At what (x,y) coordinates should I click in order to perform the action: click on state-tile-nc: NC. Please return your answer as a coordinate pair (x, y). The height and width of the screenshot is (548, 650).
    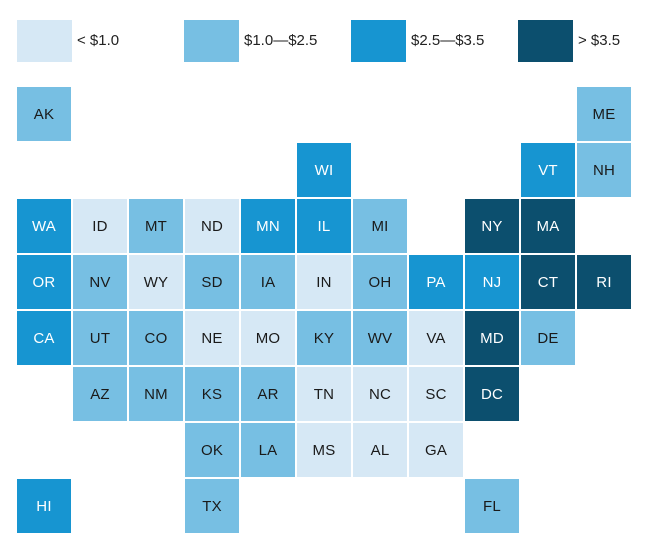
    Looking at the image, I should click on (380, 394).